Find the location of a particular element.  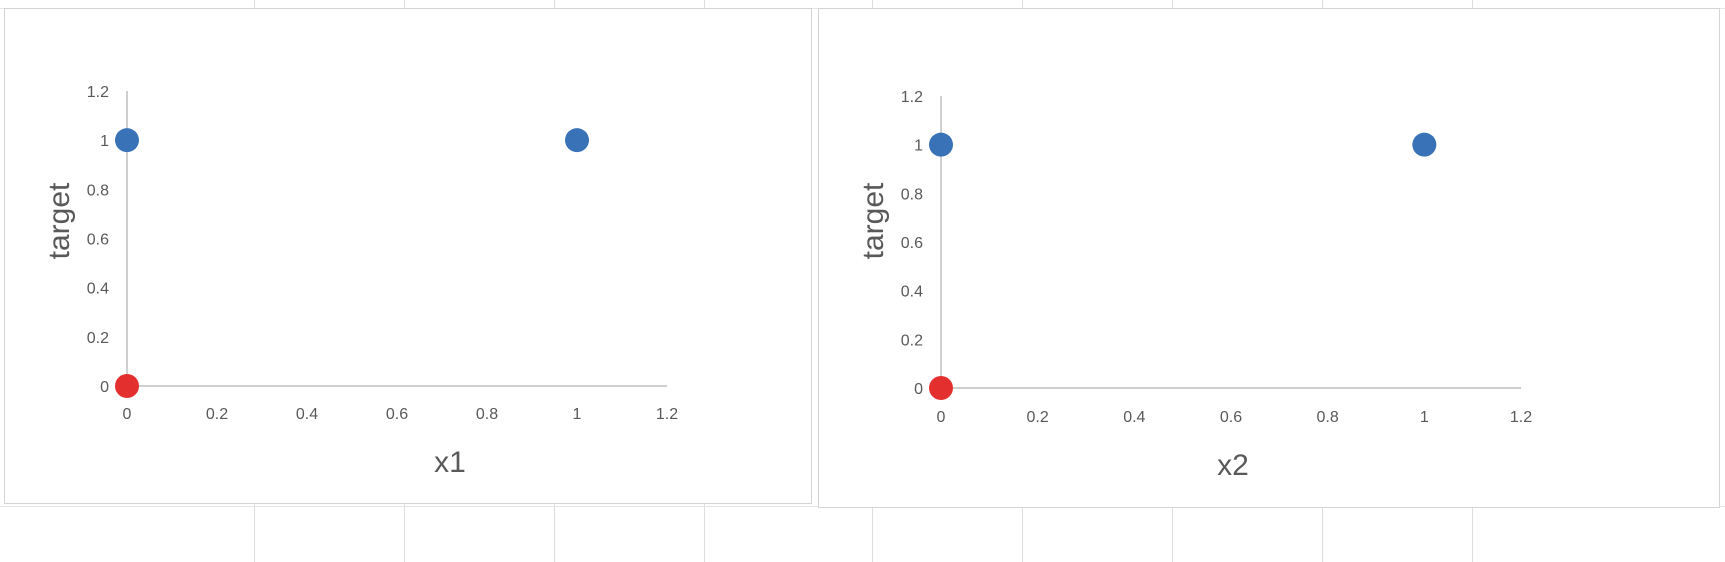

x-axis-title: x2 is located at coordinates (1233, 465).